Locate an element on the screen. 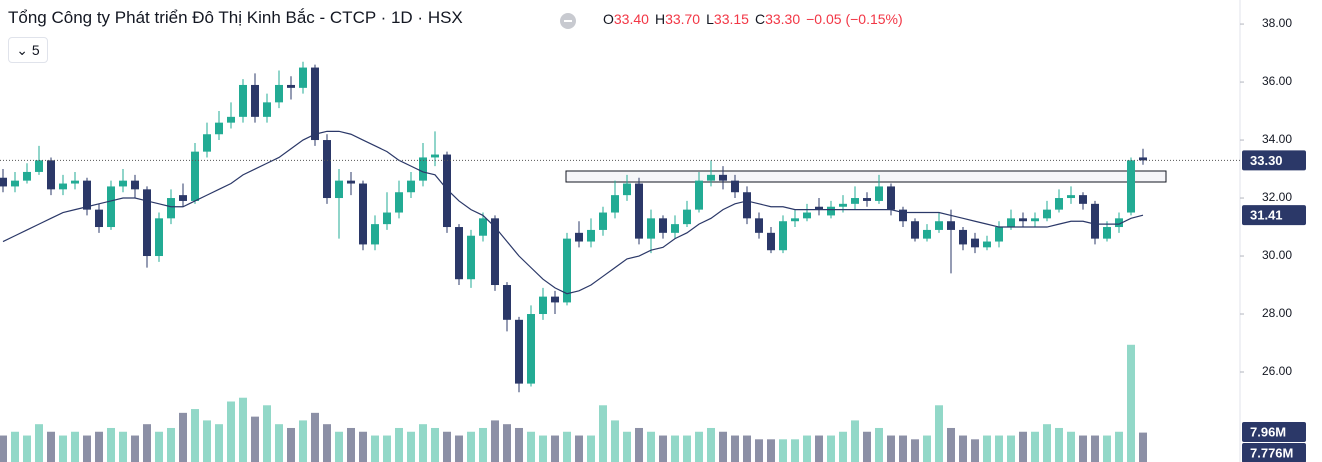  legend-value: 33.15 is located at coordinates (731, 19).